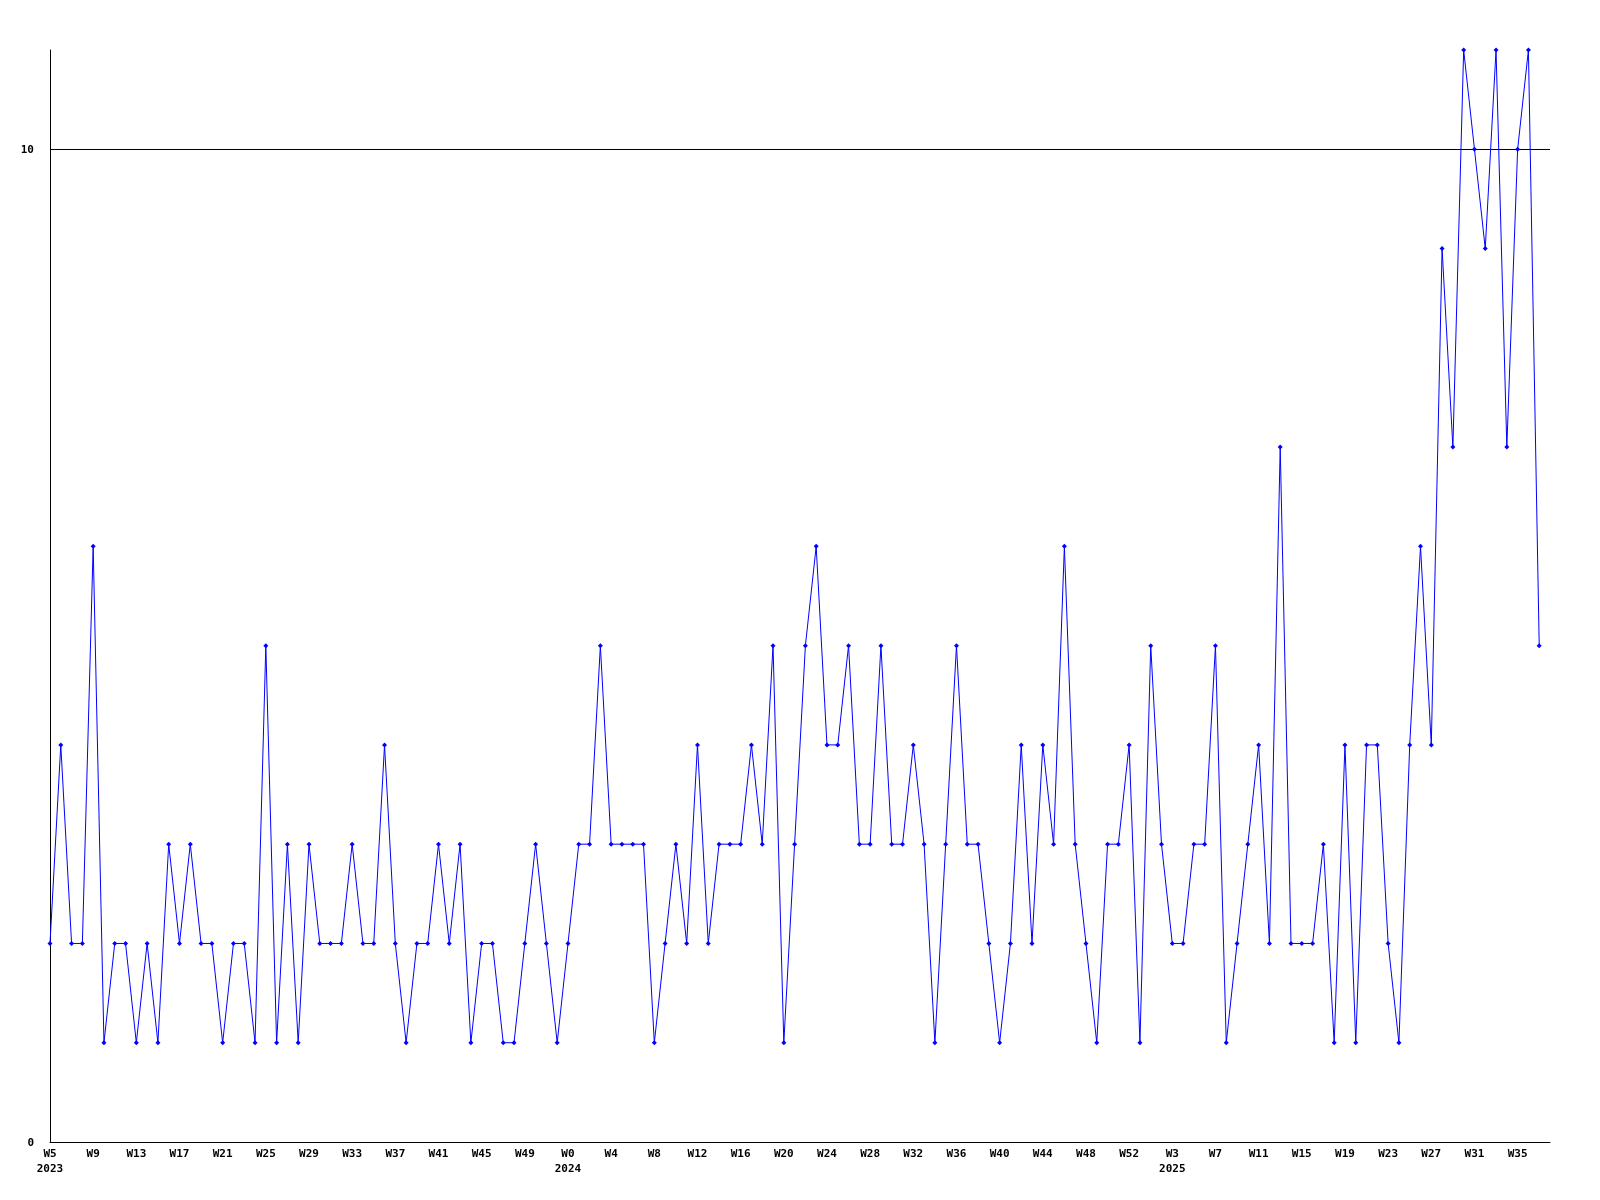  Describe the element at coordinates (438, 1153) in the screenshot. I see `x-tick-label: W41` at that location.